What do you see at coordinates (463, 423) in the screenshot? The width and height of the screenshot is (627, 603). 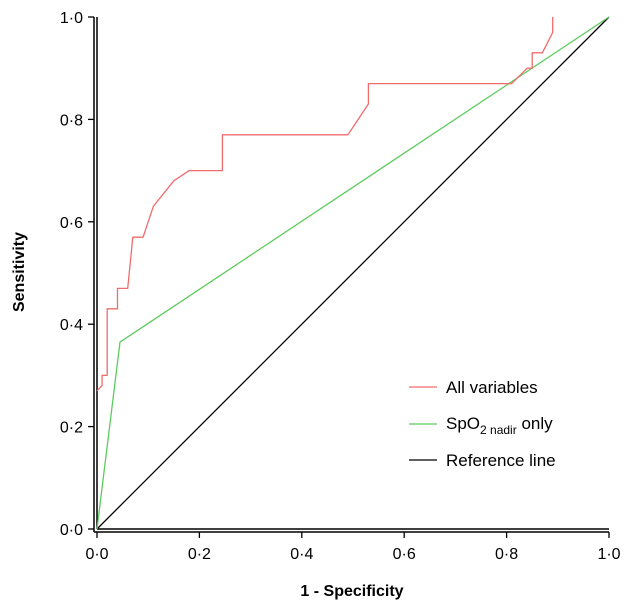 I see `legend-spo2-main: SpO` at bounding box center [463, 423].